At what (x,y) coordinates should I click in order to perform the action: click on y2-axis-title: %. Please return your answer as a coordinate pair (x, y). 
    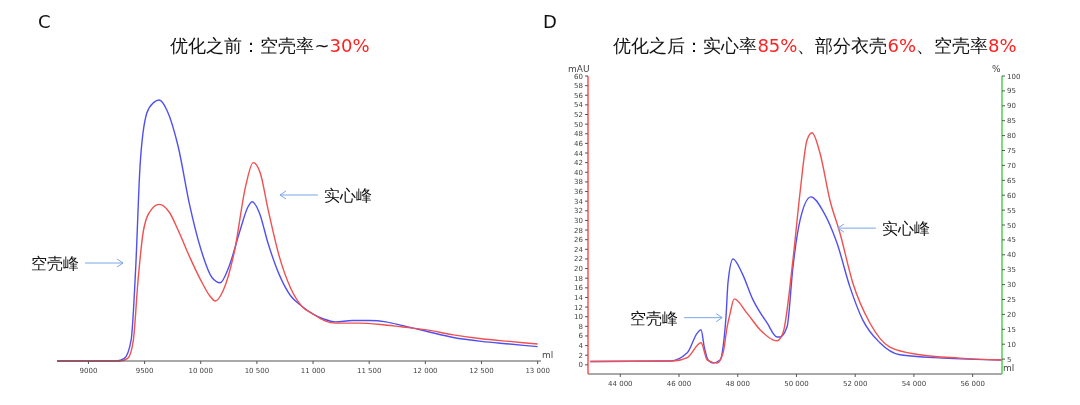
    Looking at the image, I should click on (996, 69).